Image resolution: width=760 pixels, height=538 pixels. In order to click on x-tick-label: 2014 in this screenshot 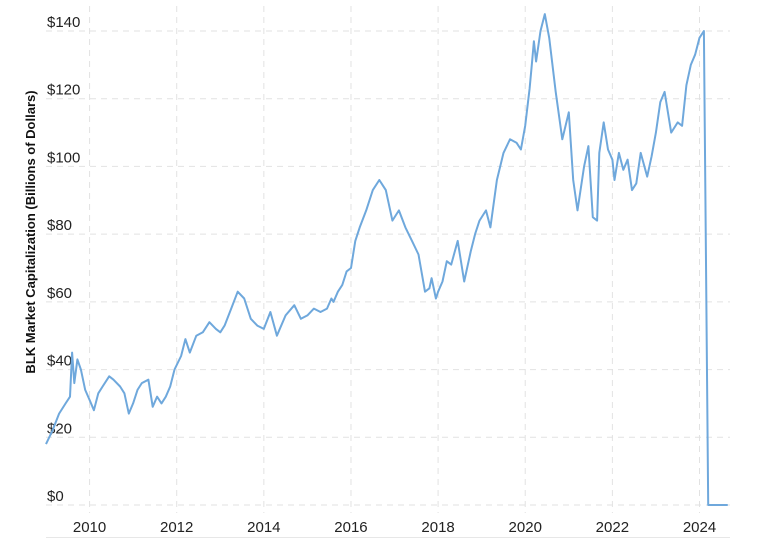, I will do `click(263, 527)`.